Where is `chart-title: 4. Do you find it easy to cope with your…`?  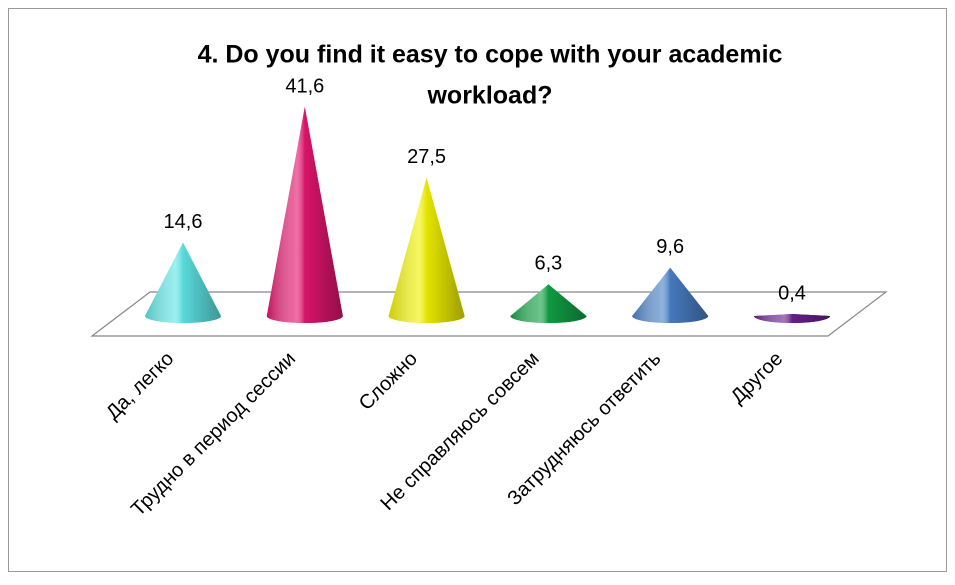 chart-title: 4. Do you find it easy to cope with your… is located at coordinates (490, 55).